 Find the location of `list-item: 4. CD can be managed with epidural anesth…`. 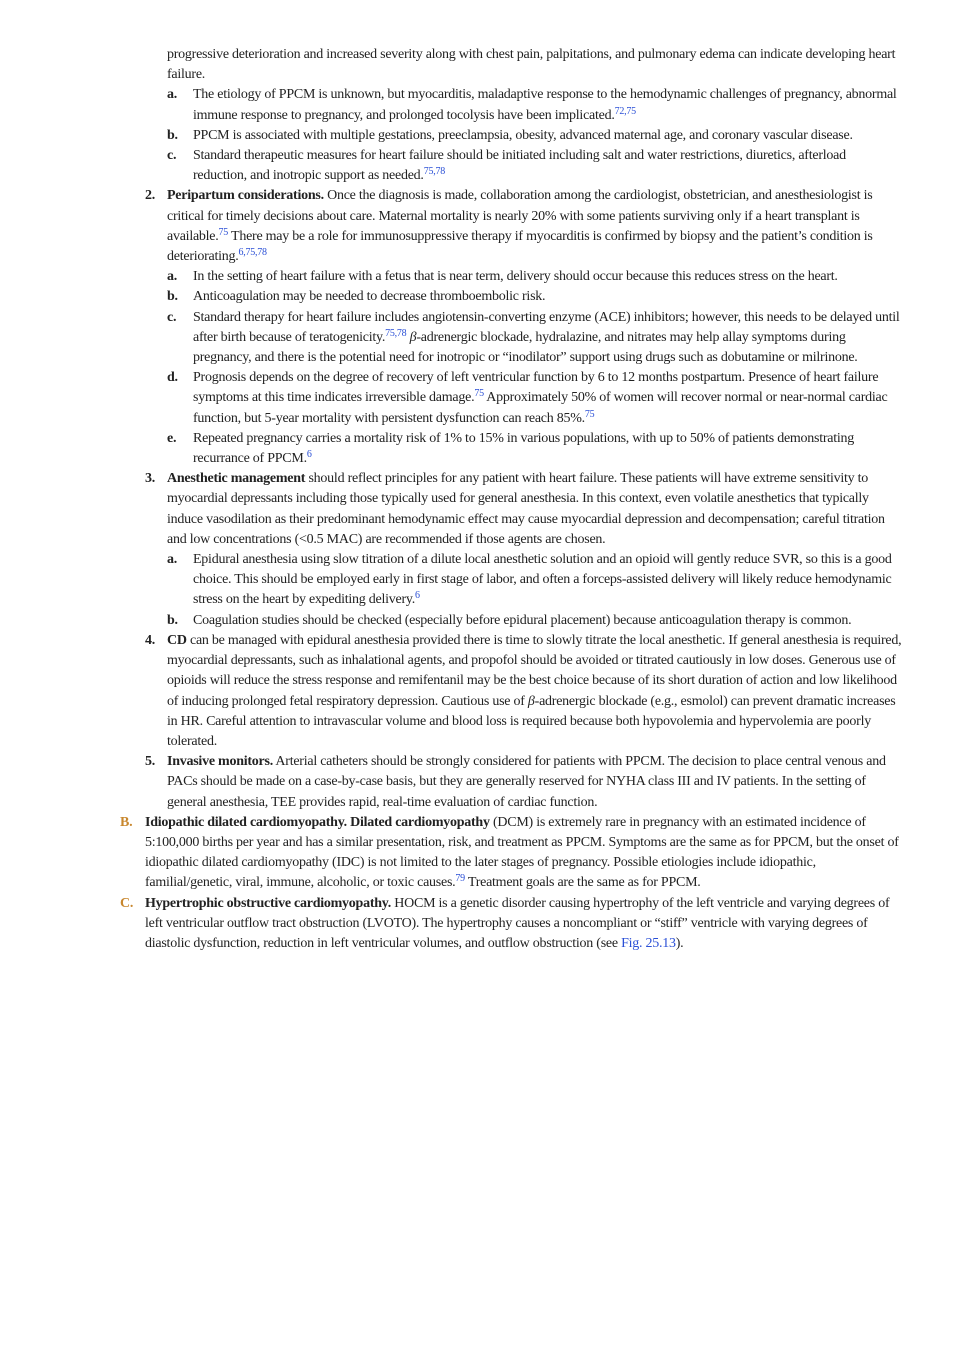

list-item: 4. CD can be managed with epidural anesth… is located at coordinates (451, 691).